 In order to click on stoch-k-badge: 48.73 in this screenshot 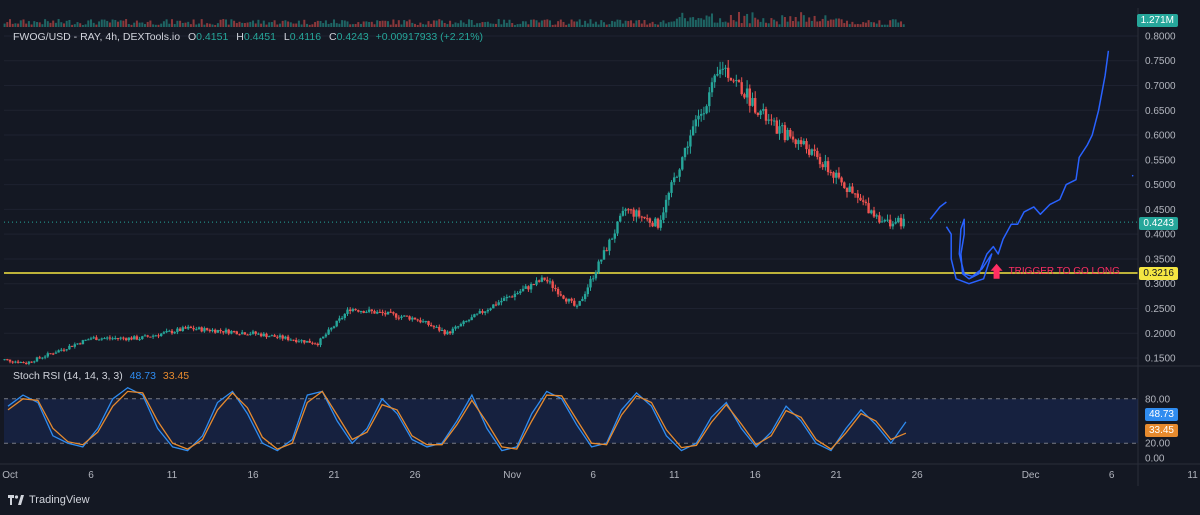, I will do `click(1161, 414)`.